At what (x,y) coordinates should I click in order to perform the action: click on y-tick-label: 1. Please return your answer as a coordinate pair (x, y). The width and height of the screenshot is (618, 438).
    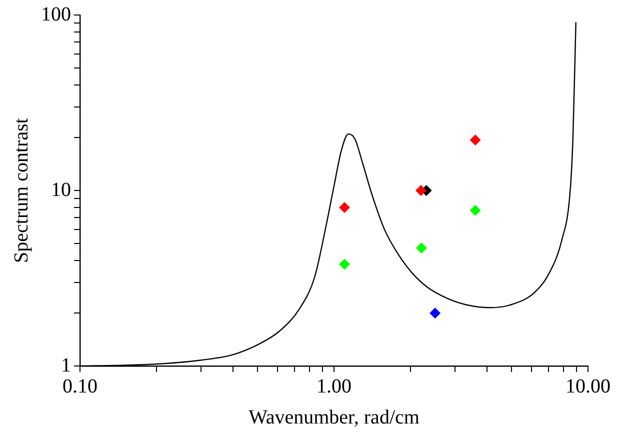
    Looking at the image, I should click on (66, 365).